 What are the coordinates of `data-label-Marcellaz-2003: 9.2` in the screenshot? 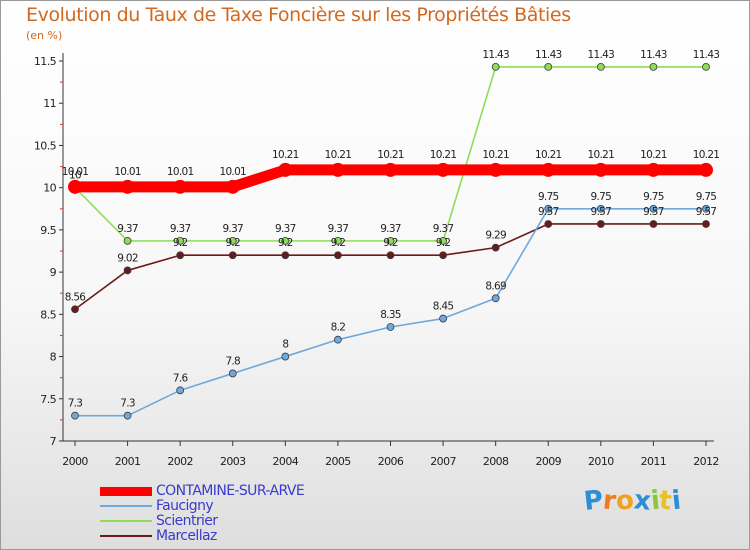 It's located at (232, 243).